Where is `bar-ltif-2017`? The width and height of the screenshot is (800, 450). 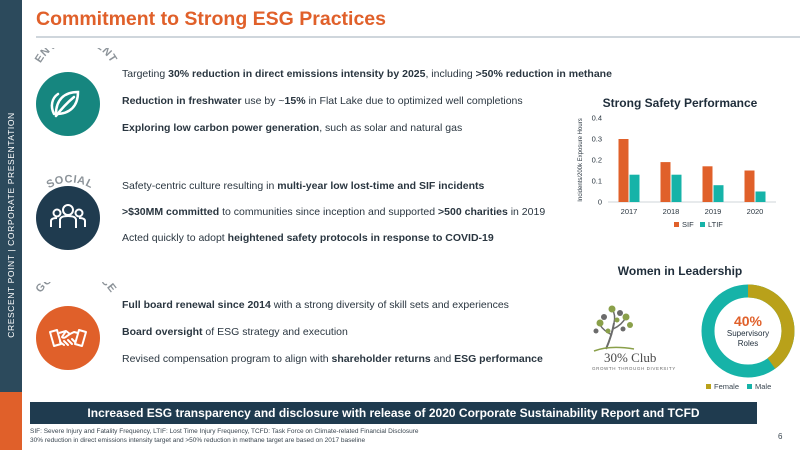 bar-ltif-2017 is located at coordinates (634, 188).